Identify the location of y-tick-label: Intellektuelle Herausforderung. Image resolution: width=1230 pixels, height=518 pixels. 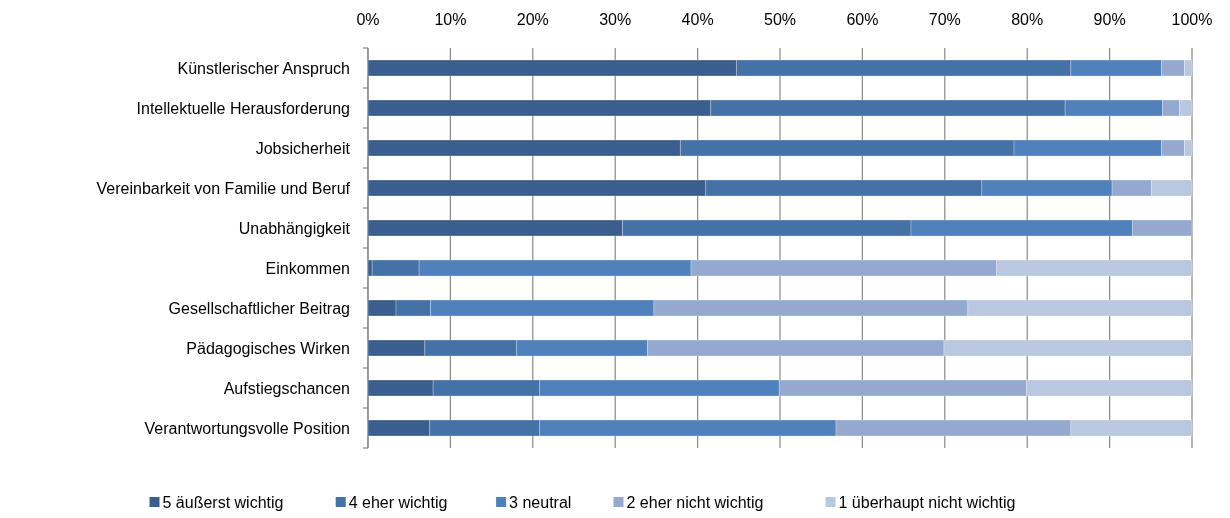
(243, 108).